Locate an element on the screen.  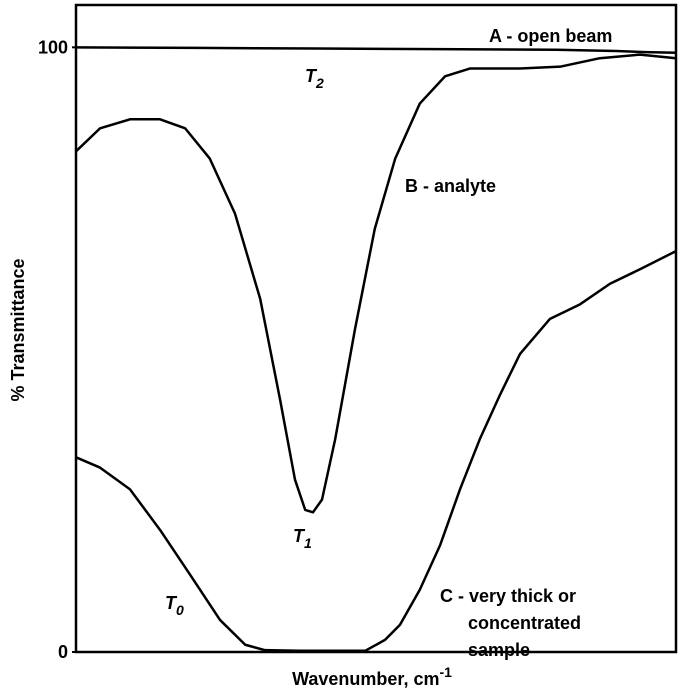
data-line is located at coordinates (376, 50).